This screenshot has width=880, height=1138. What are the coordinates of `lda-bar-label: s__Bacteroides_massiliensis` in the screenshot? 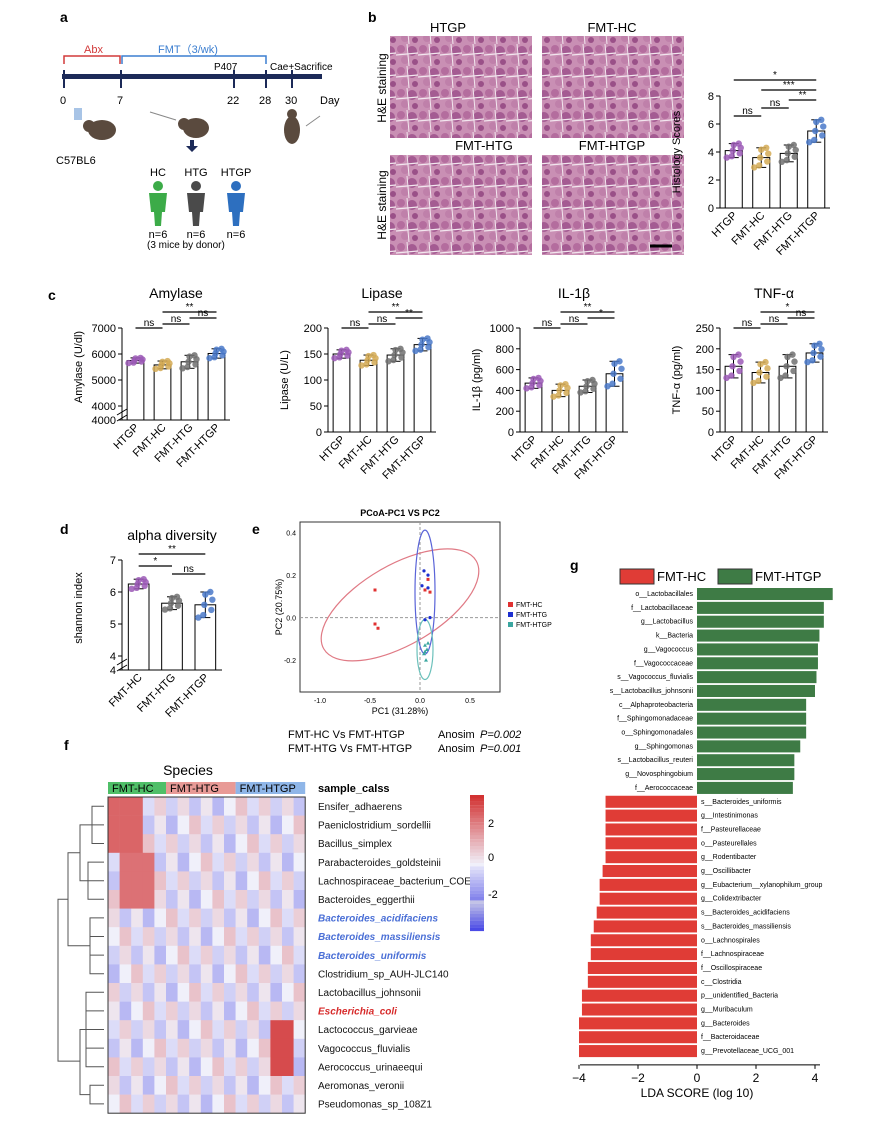 It's located at (746, 926).